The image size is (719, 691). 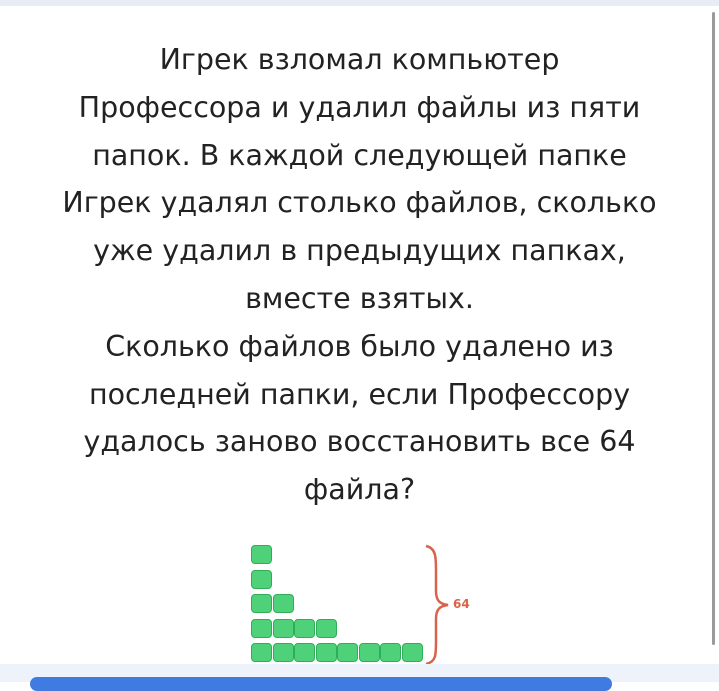 What do you see at coordinates (359, 394) in the screenshot?
I see `problem-line: последней папки, если Профессору` at bounding box center [359, 394].